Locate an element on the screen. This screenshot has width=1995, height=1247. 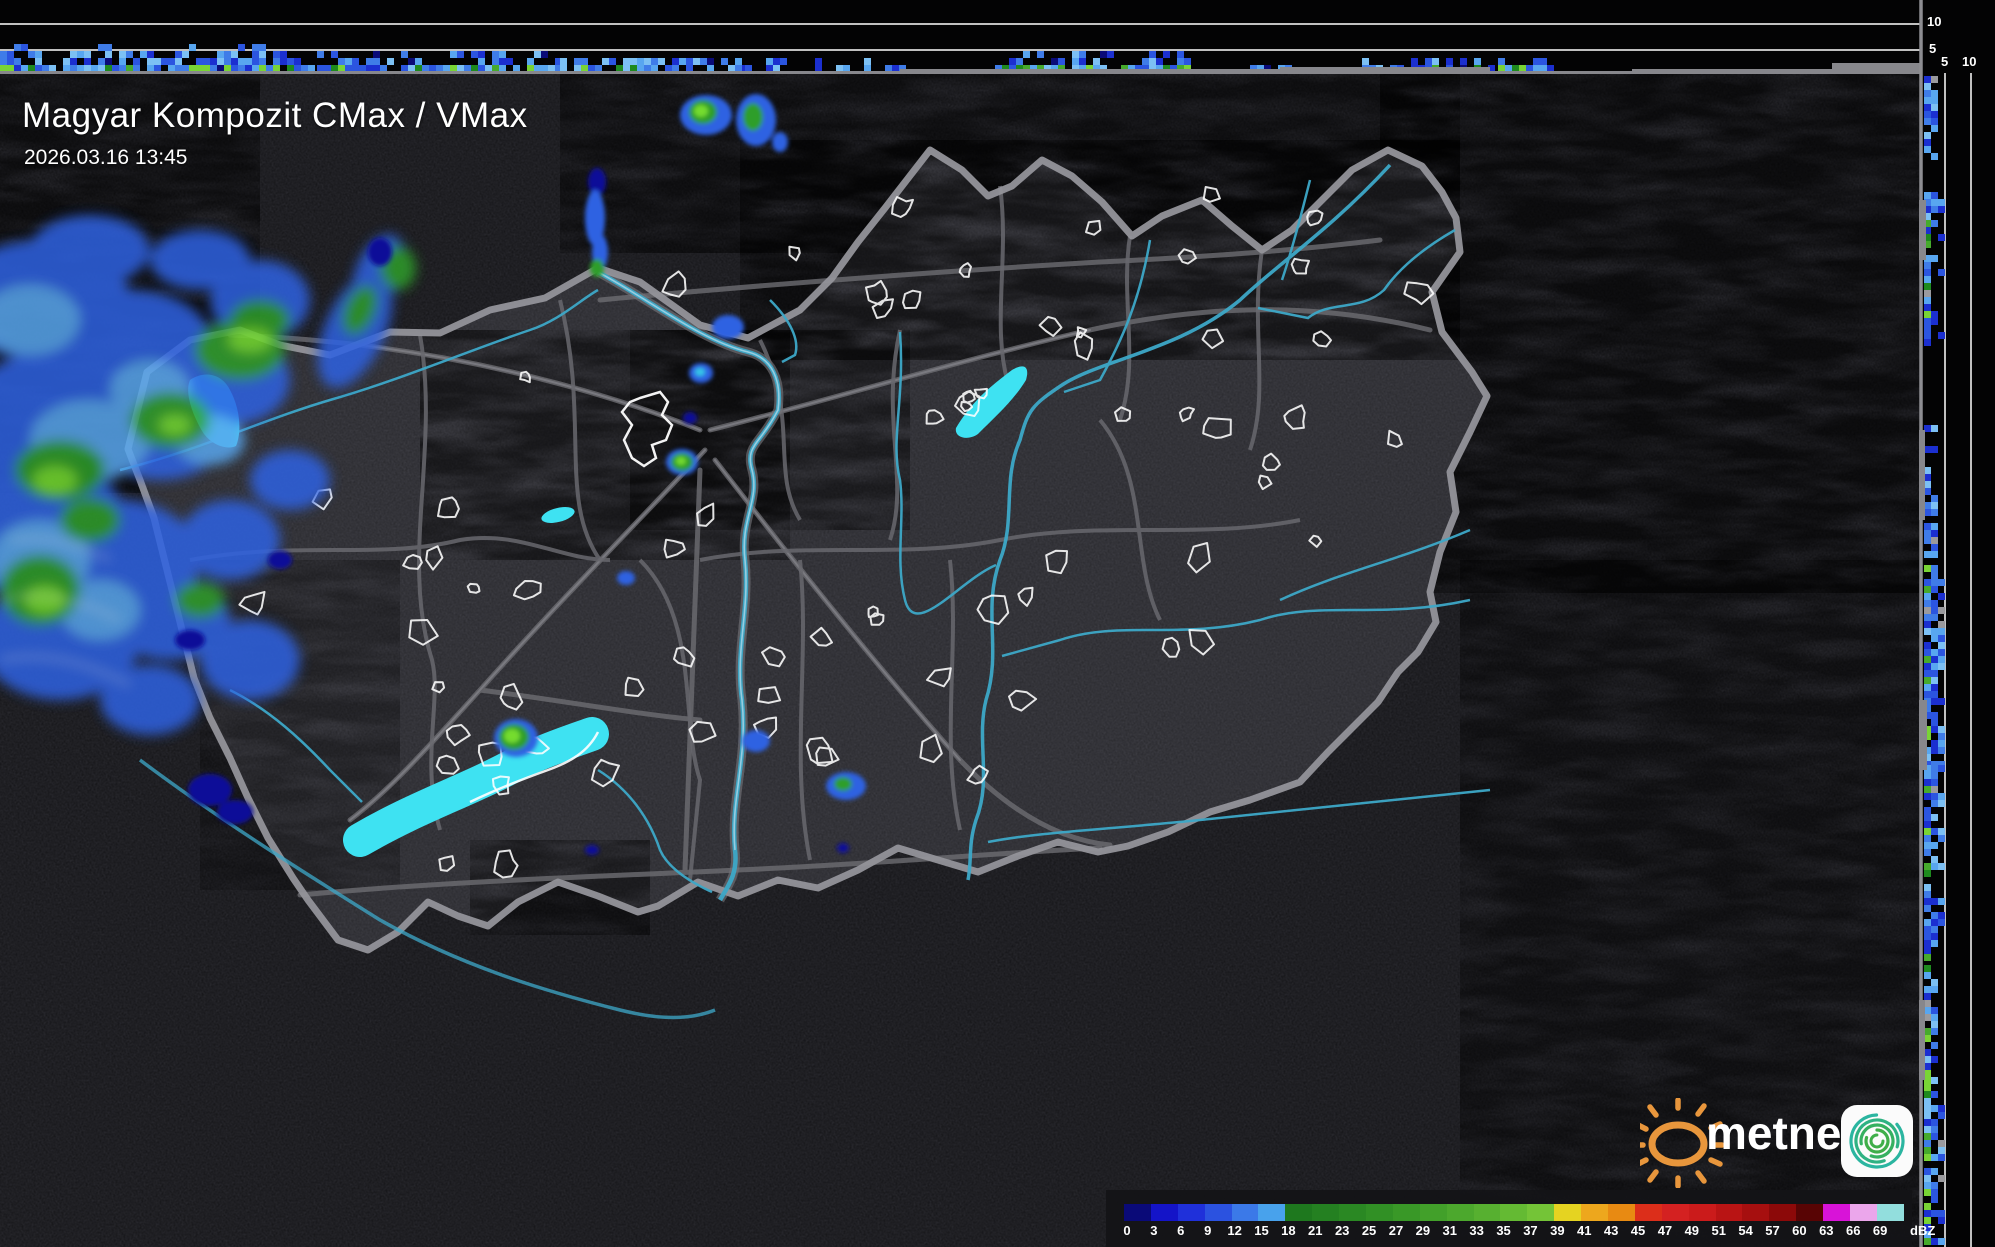
dbz-tick-label: 66 is located at coordinates (1853, 1230).